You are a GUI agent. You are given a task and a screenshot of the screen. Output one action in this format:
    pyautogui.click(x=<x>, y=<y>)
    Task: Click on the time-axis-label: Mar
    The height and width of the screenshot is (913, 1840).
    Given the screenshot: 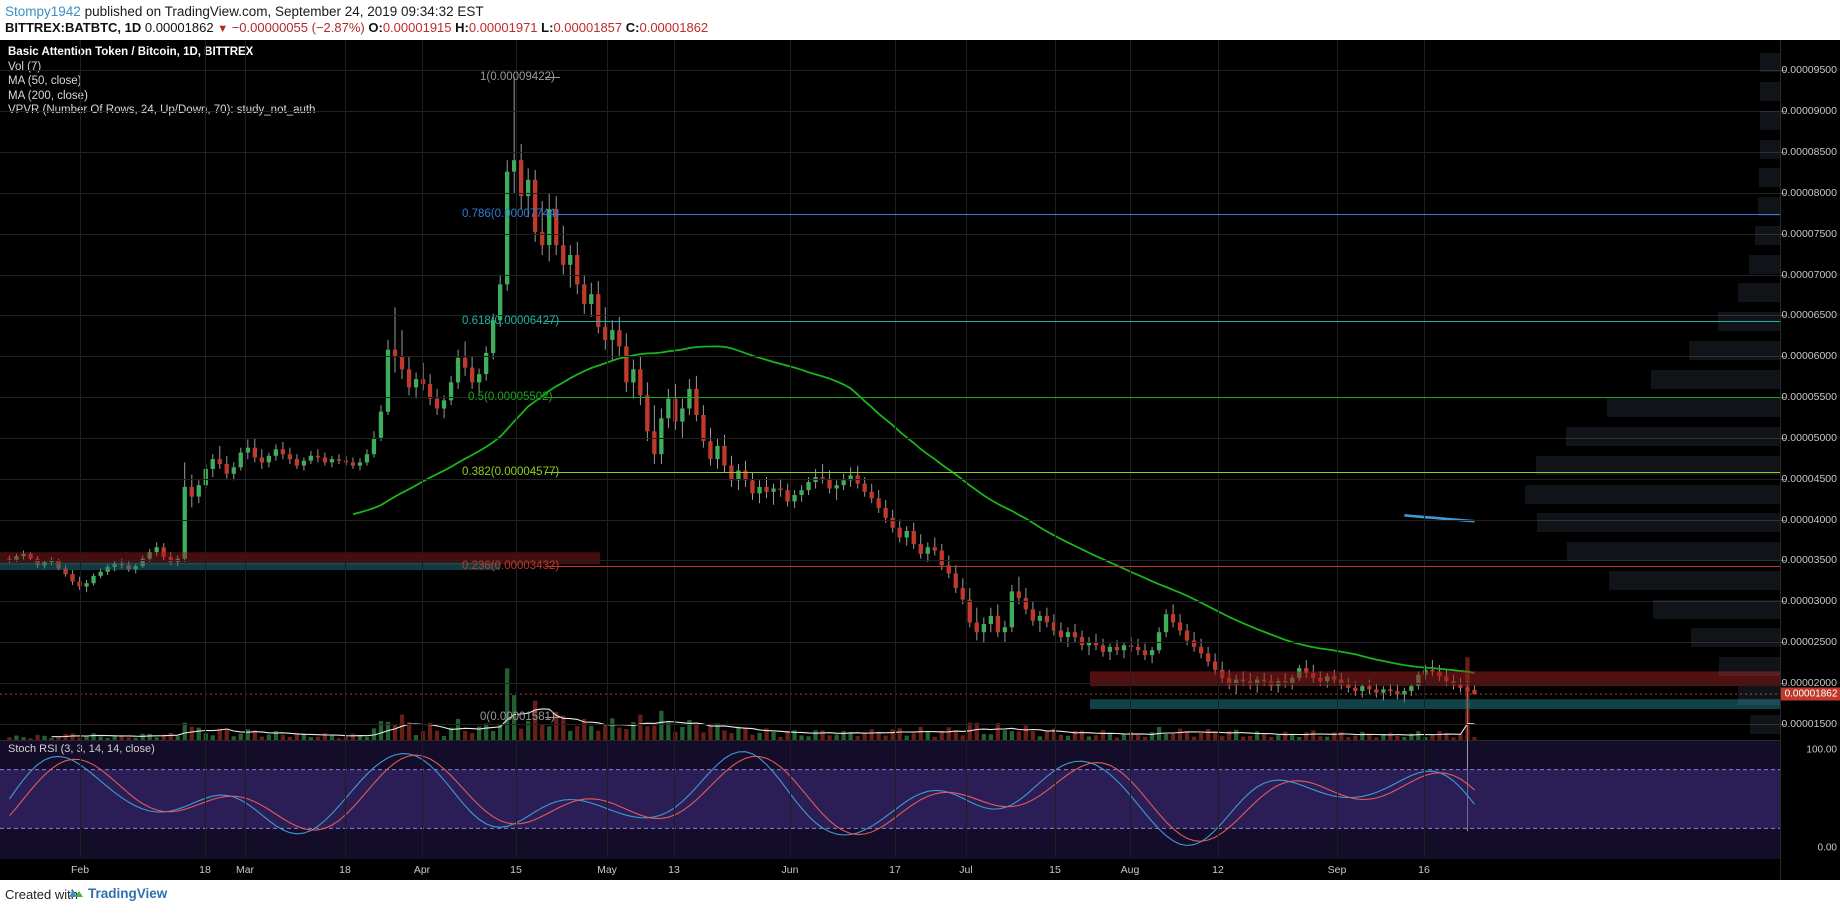 What is the action you would take?
    pyautogui.click(x=245, y=870)
    